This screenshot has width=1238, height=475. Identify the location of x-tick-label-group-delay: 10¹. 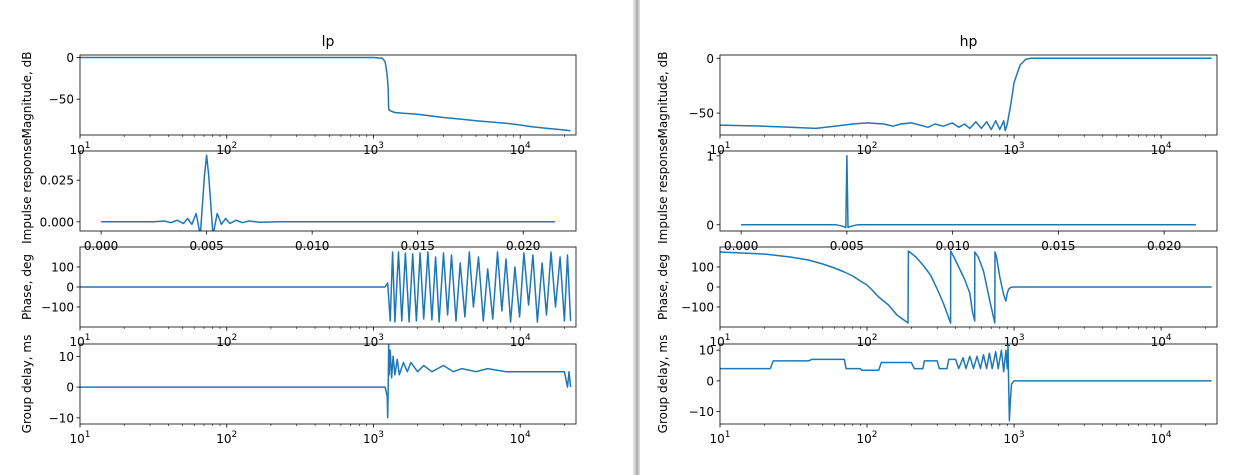
(79, 438).